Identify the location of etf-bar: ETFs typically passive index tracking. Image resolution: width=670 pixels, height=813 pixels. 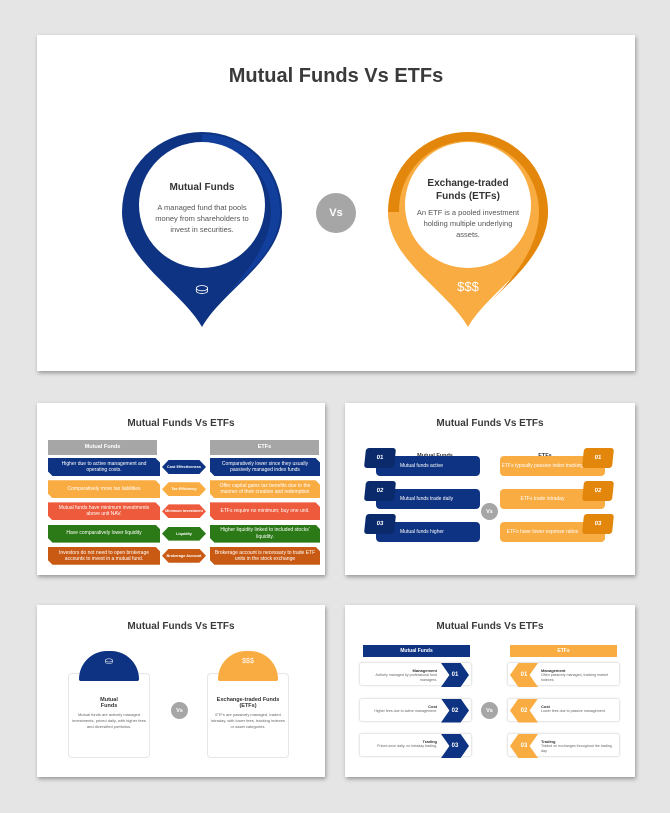
(552, 466).